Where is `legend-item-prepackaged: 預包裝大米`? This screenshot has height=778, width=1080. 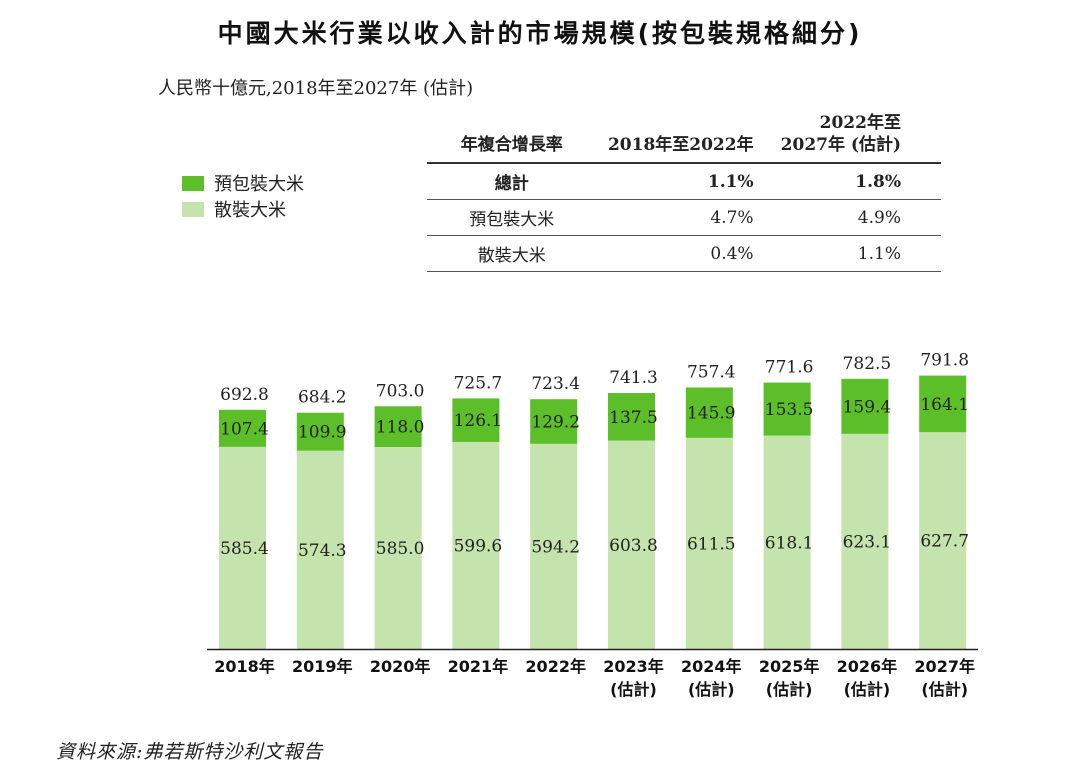 legend-item-prepackaged: 預包裝大米 is located at coordinates (243, 183).